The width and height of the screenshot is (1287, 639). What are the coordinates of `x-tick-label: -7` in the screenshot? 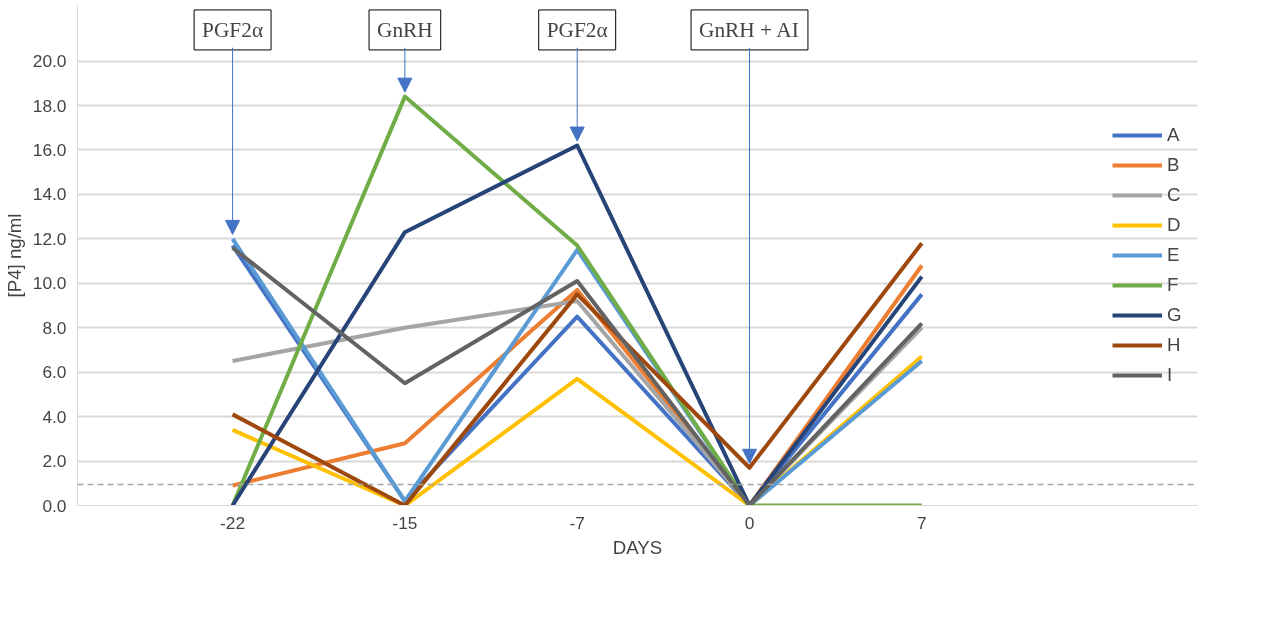 It's located at (577, 522).